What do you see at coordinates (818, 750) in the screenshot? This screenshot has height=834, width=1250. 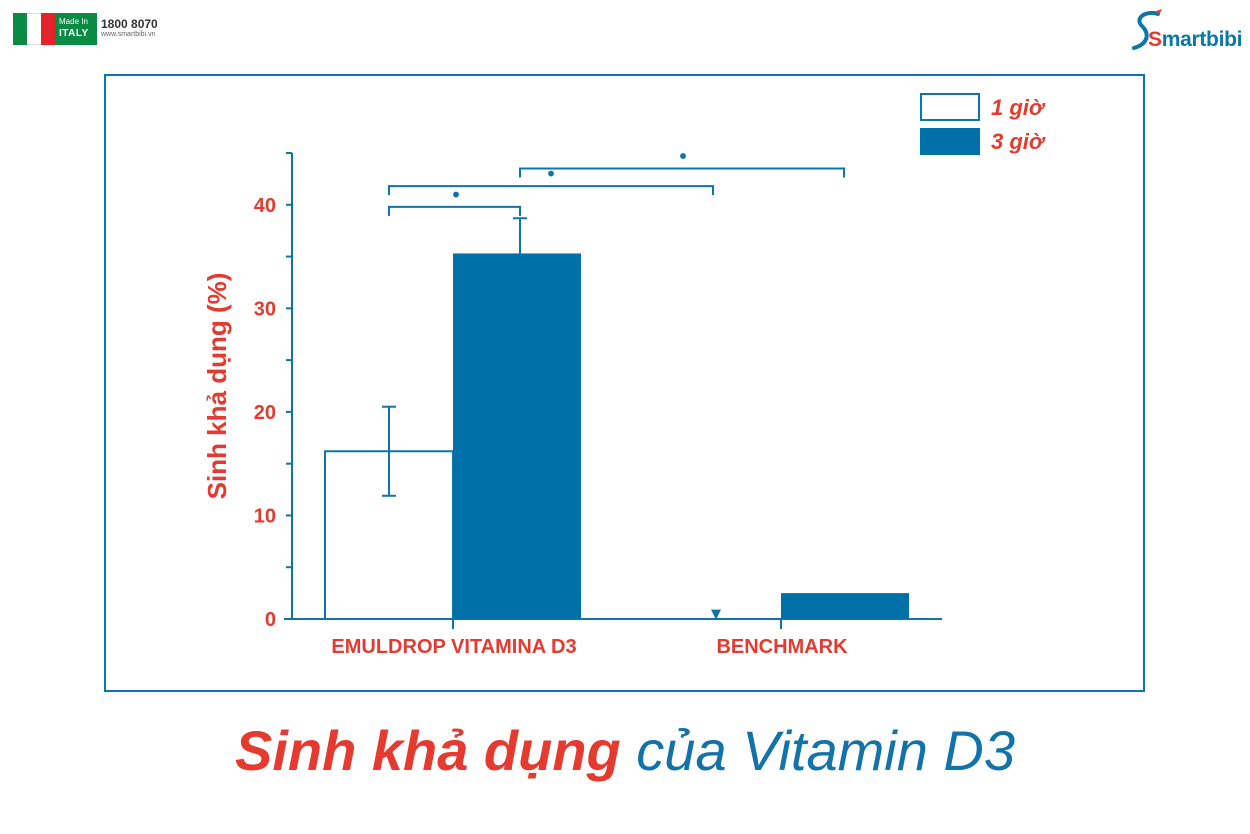 I see `caption-regular: của Vitamin D3` at bounding box center [818, 750].